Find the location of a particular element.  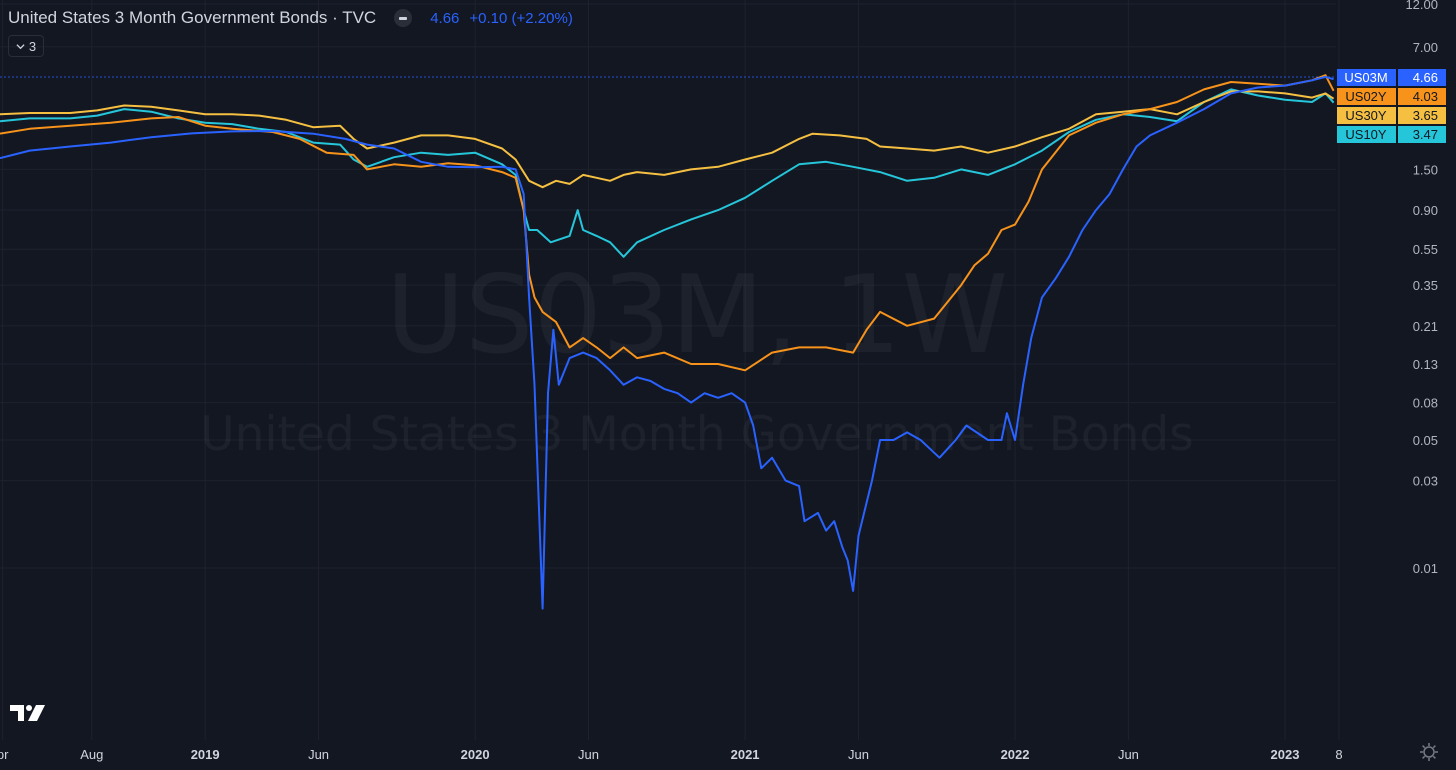

y-tick-label-8: 0.08 is located at coordinates (1425, 403).